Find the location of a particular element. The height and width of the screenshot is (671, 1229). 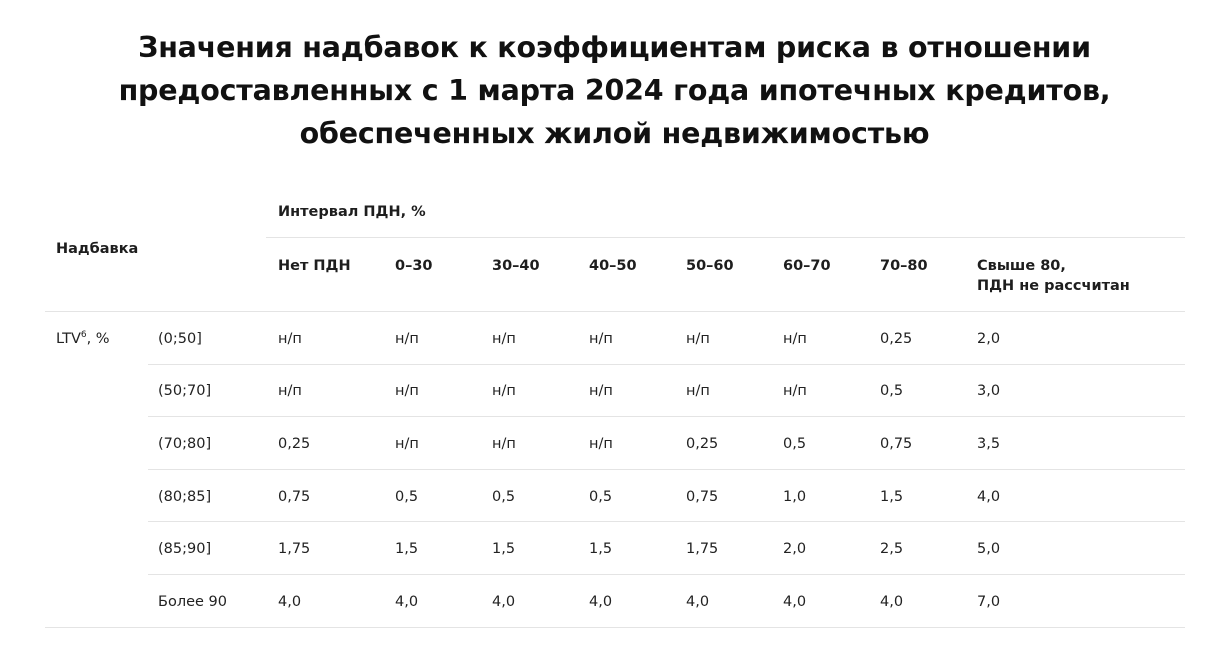

table-cell: 3,5 is located at coordinates (989, 444).